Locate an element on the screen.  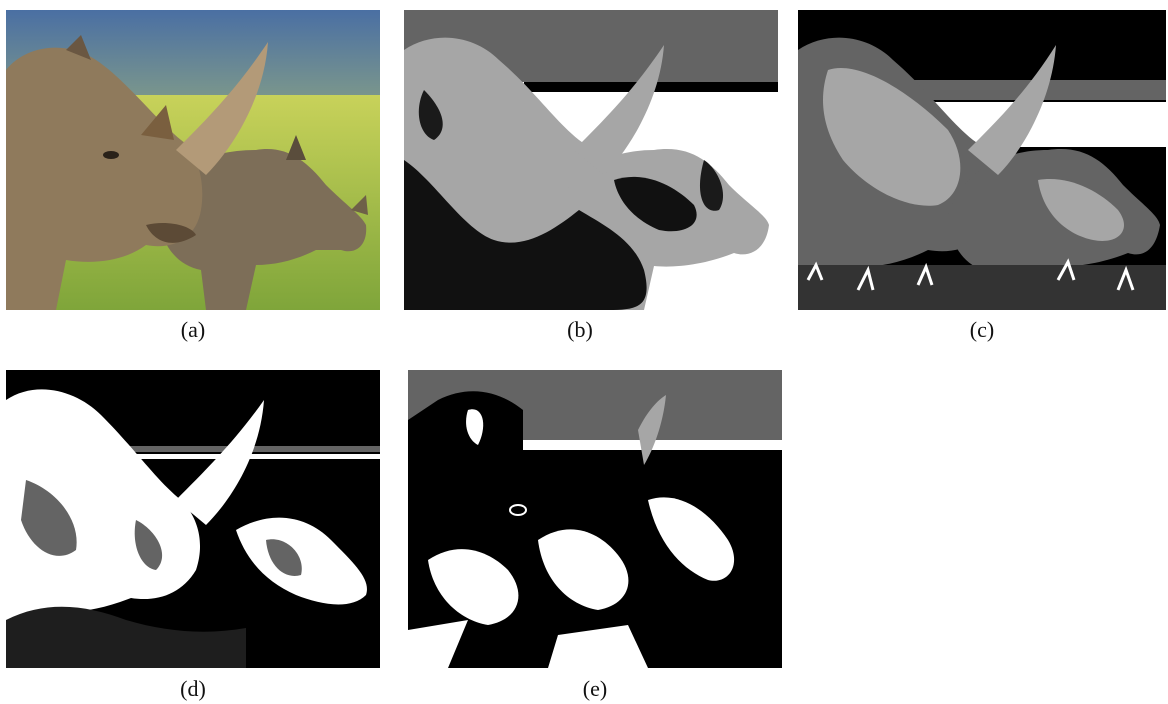
rhino-photo-image is located at coordinates (193, 160).